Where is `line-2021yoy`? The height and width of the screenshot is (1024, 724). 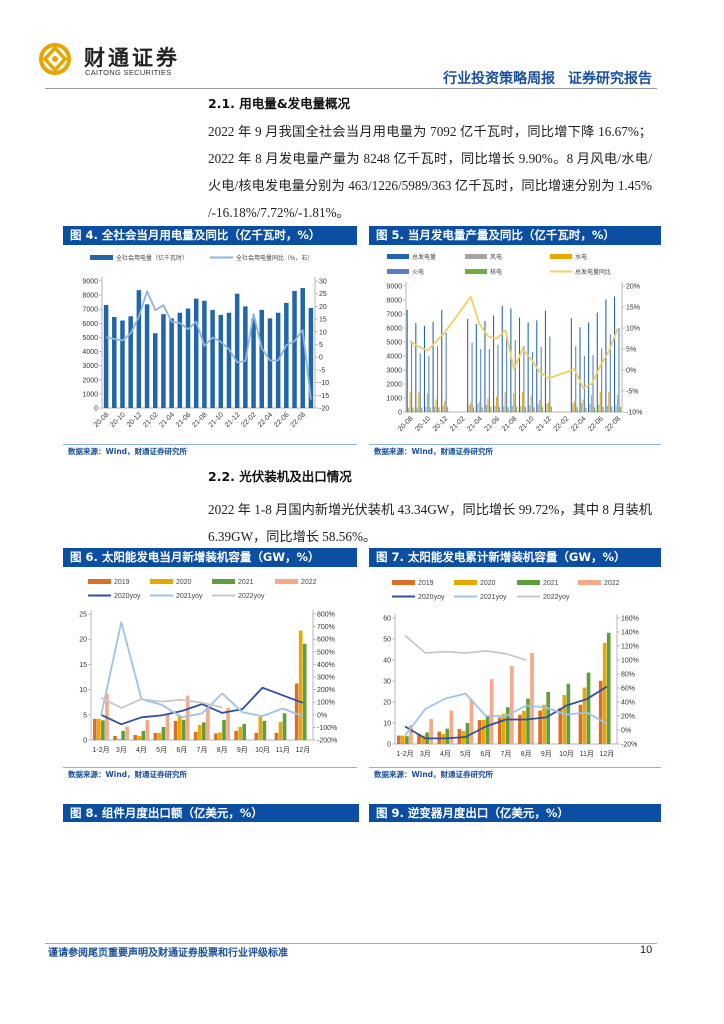 line-2021yoy is located at coordinates (506, 714).